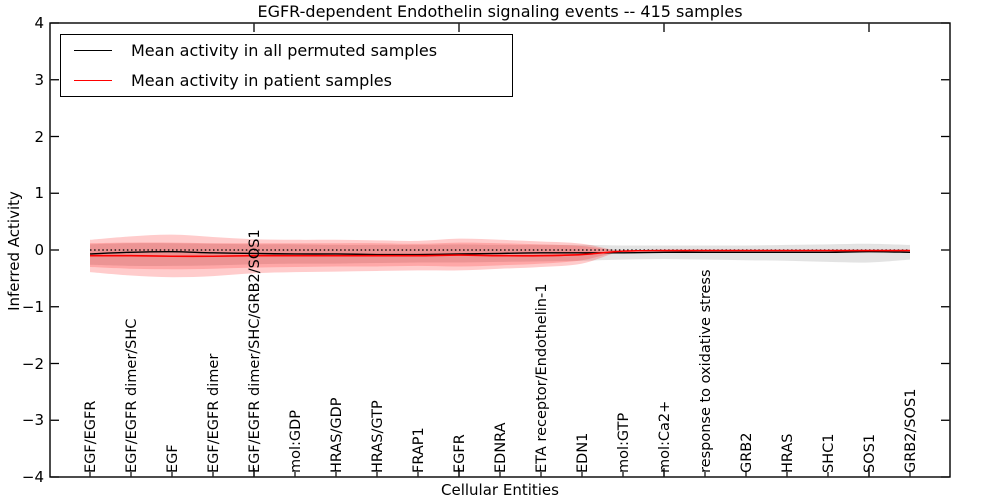 This screenshot has height=500, width=1000. Describe the element at coordinates (460, 453) in the screenshot. I see `x-tick-label: EGFR` at that location.